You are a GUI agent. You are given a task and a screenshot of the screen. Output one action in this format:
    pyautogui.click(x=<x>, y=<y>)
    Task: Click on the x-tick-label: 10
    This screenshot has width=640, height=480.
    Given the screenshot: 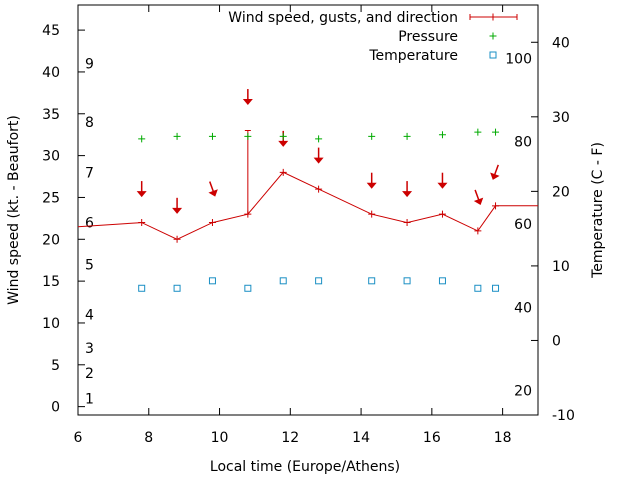 What is the action you would take?
    pyautogui.click(x=220, y=438)
    